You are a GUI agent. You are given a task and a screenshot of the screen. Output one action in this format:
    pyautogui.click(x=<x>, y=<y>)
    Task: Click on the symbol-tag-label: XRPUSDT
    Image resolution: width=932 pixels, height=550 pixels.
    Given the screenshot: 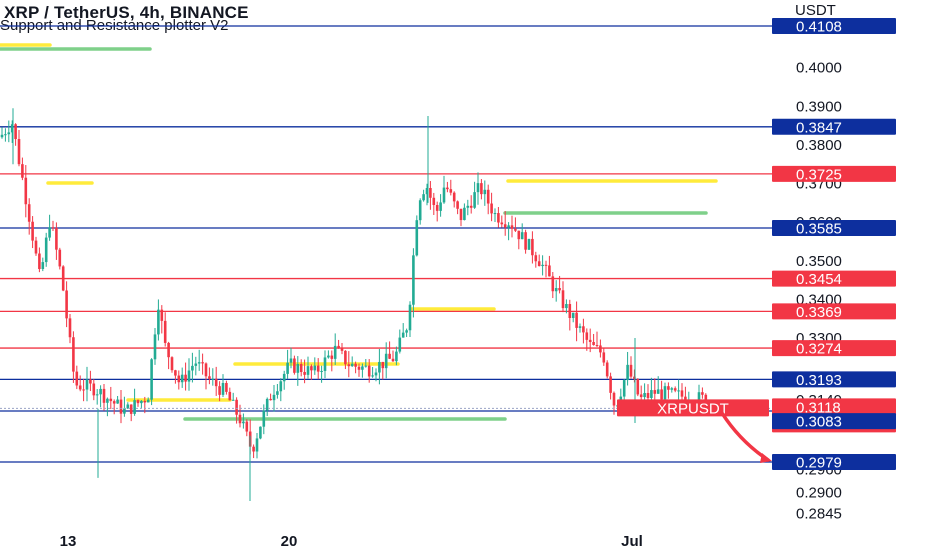 What is the action you would take?
    pyautogui.click(x=693, y=408)
    